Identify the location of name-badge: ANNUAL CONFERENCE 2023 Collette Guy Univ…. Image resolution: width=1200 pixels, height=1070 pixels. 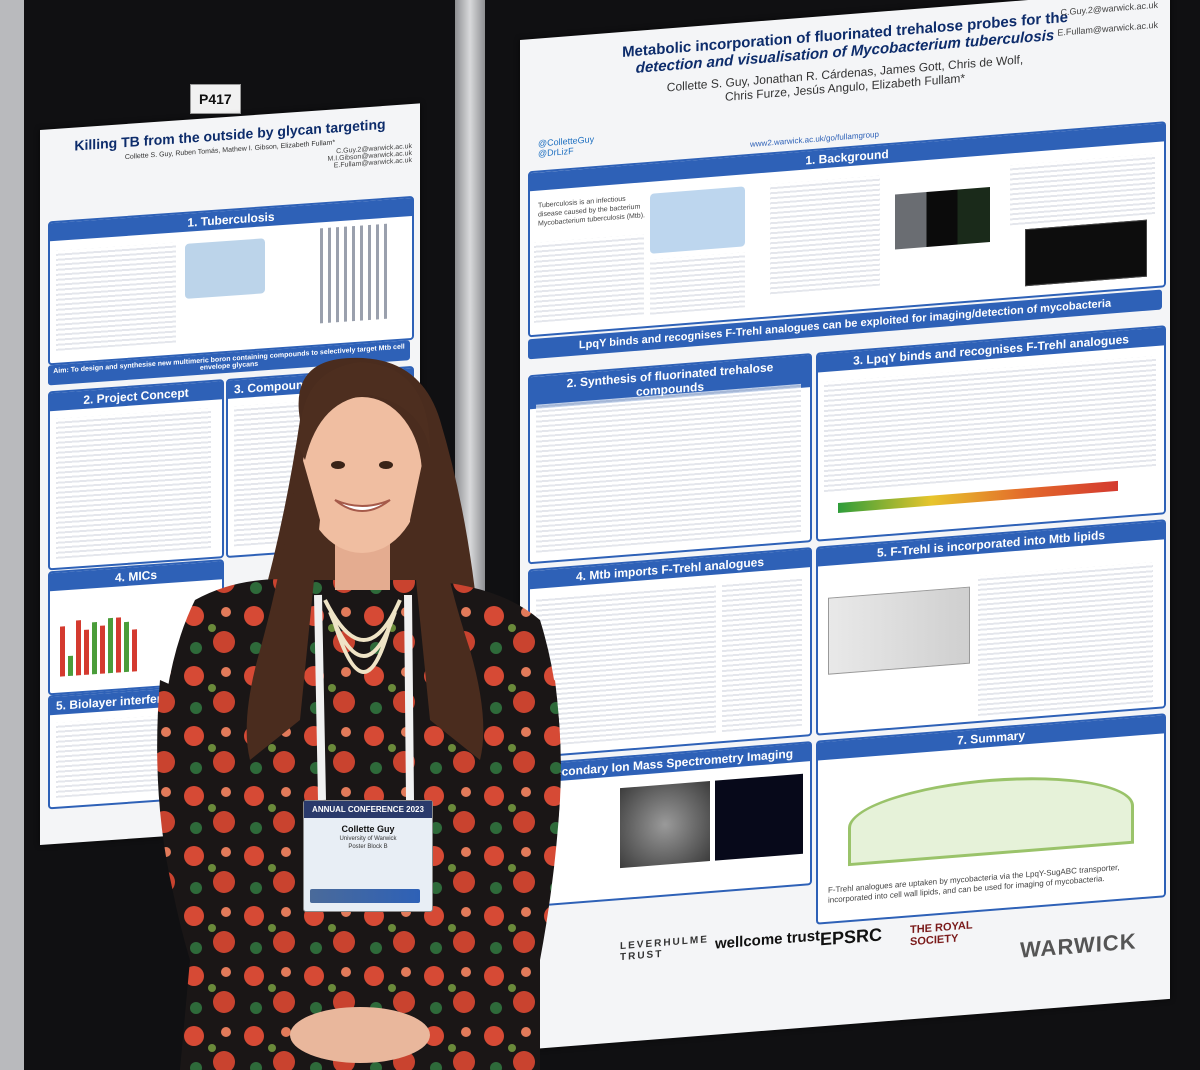
(368, 856).